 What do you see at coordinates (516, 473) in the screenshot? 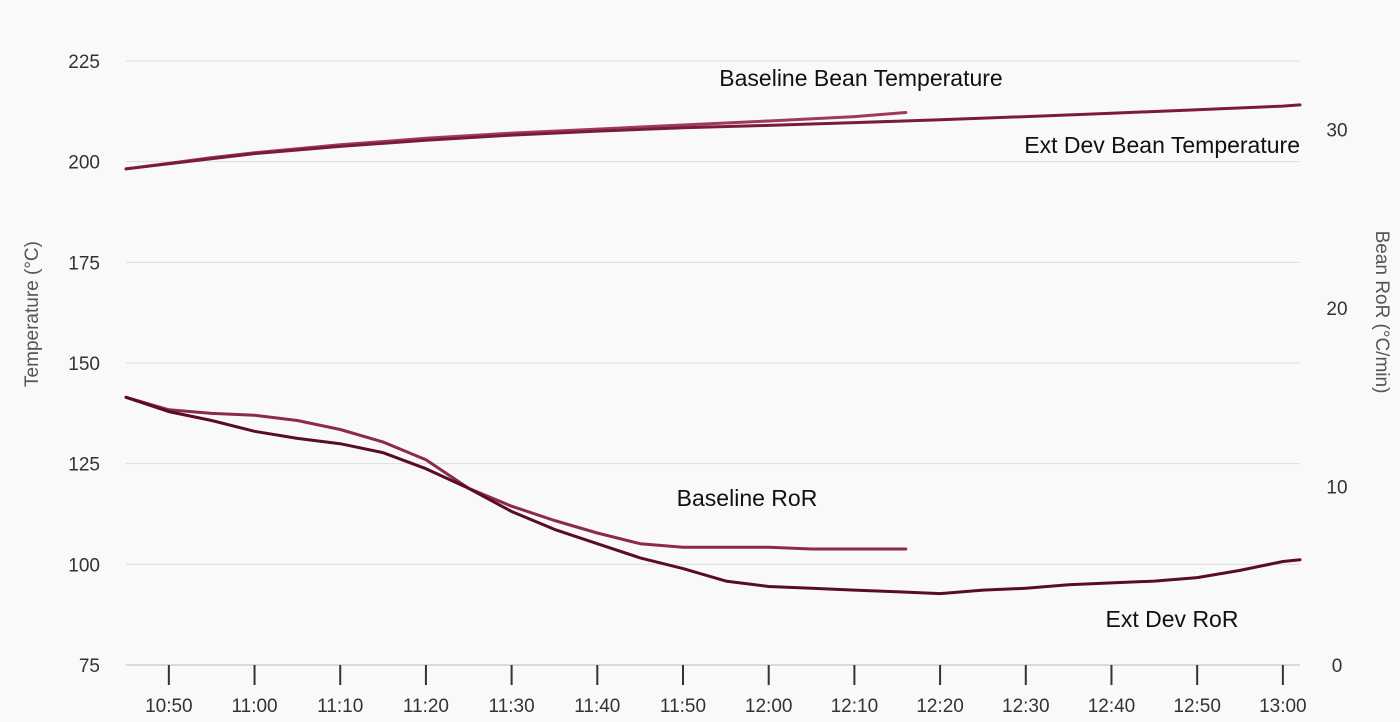
I see `series-line-baseline-ror` at bounding box center [516, 473].